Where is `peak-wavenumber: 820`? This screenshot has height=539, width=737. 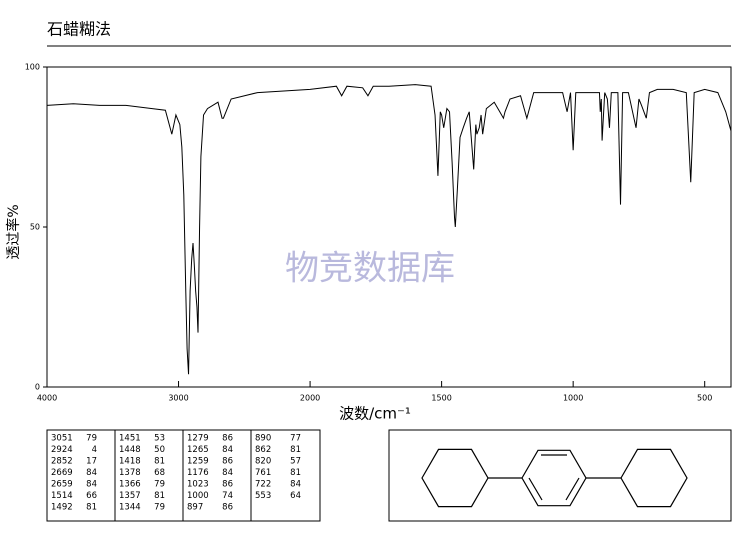 peak-wavenumber: 820 is located at coordinates (263, 462).